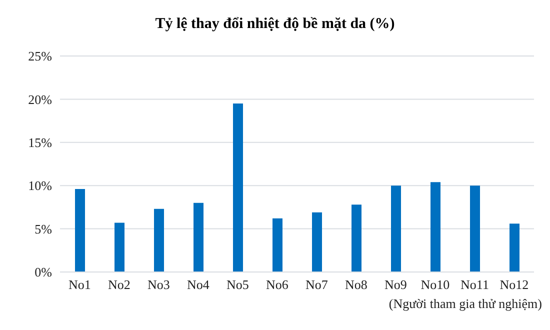 The height and width of the screenshot is (330, 550). What do you see at coordinates (277, 284) in the screenshot?
I see `x-tick-label: No6` at bounding box center [277, 284].